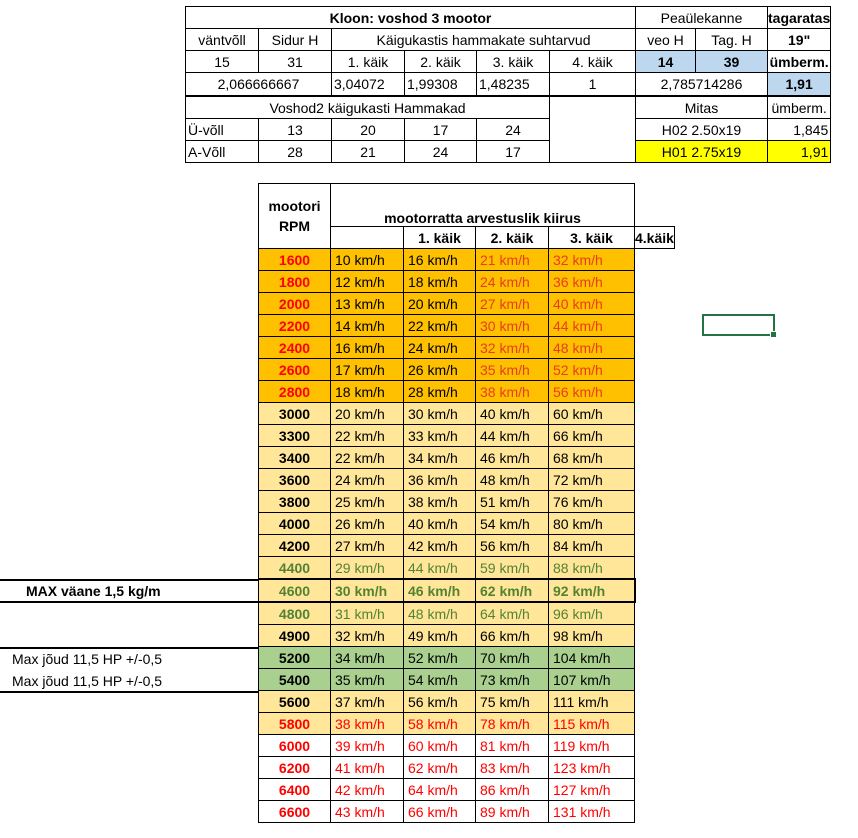 This screenshot has height=838, width=858. What do you see at coordinates (591, 523) in the screenshot?
I see `speed-cell-gear-4: 80 km/h` at bounding box center [591, 523].